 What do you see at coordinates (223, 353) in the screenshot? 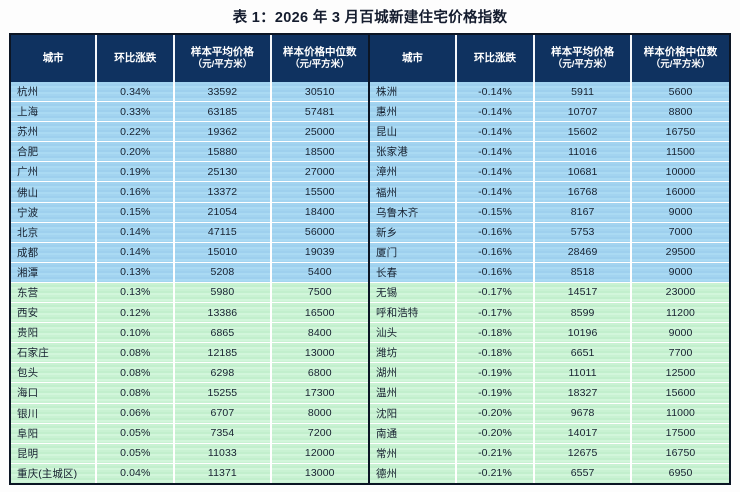
I see `cell-avg-price: 12185` at bounding box center [223, 353].